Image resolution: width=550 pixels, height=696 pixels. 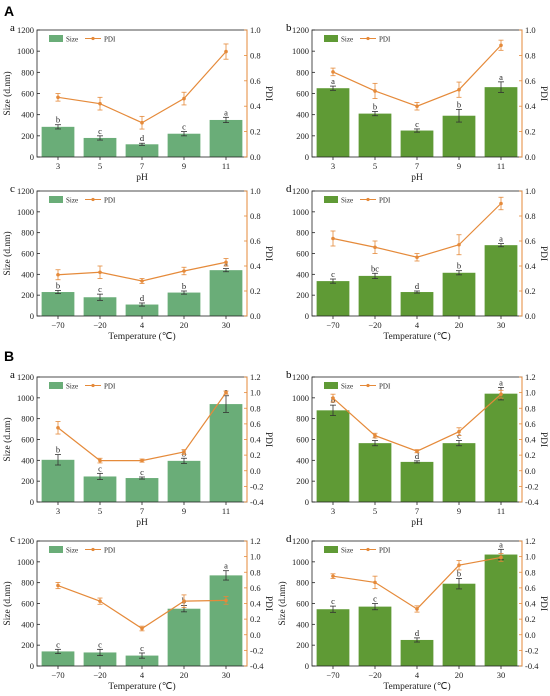 I want to click on panel-ad-x-tick-label: 20, so click(x=459, y=325).